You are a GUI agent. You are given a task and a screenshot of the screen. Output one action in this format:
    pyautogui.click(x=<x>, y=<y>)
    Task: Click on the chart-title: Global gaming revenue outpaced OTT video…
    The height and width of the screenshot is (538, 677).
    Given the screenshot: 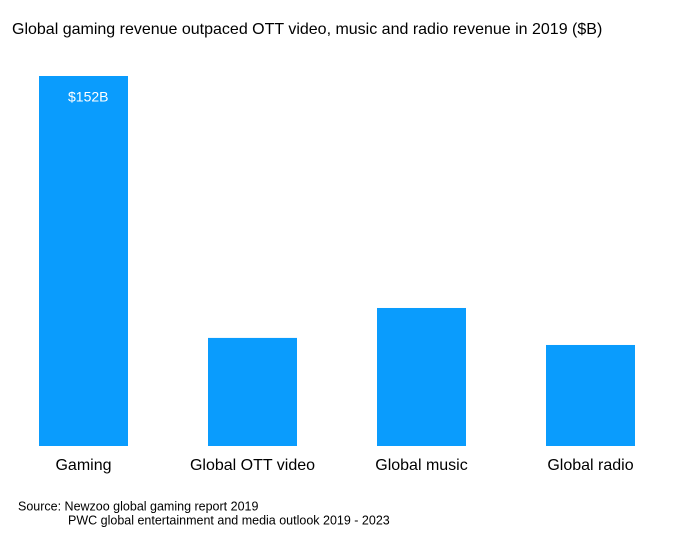 What is the action you would take?
    pyautogui.click(x=307, y=29)
    